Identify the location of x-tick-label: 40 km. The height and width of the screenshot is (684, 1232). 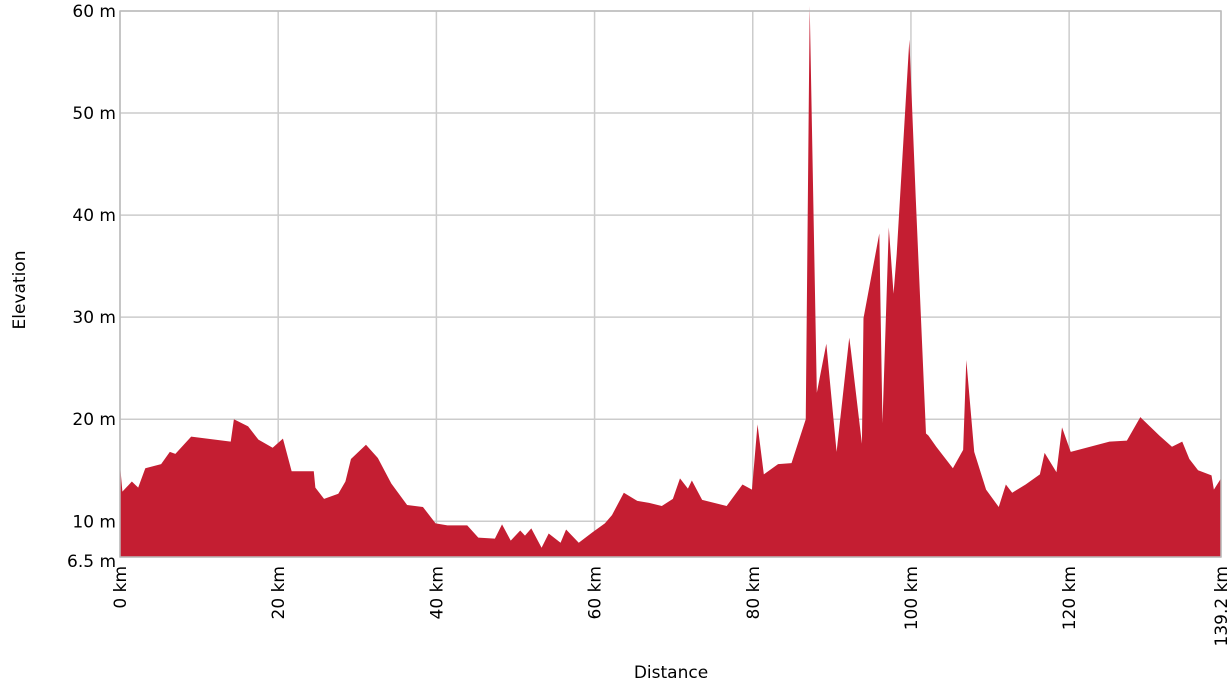
(437, 592).